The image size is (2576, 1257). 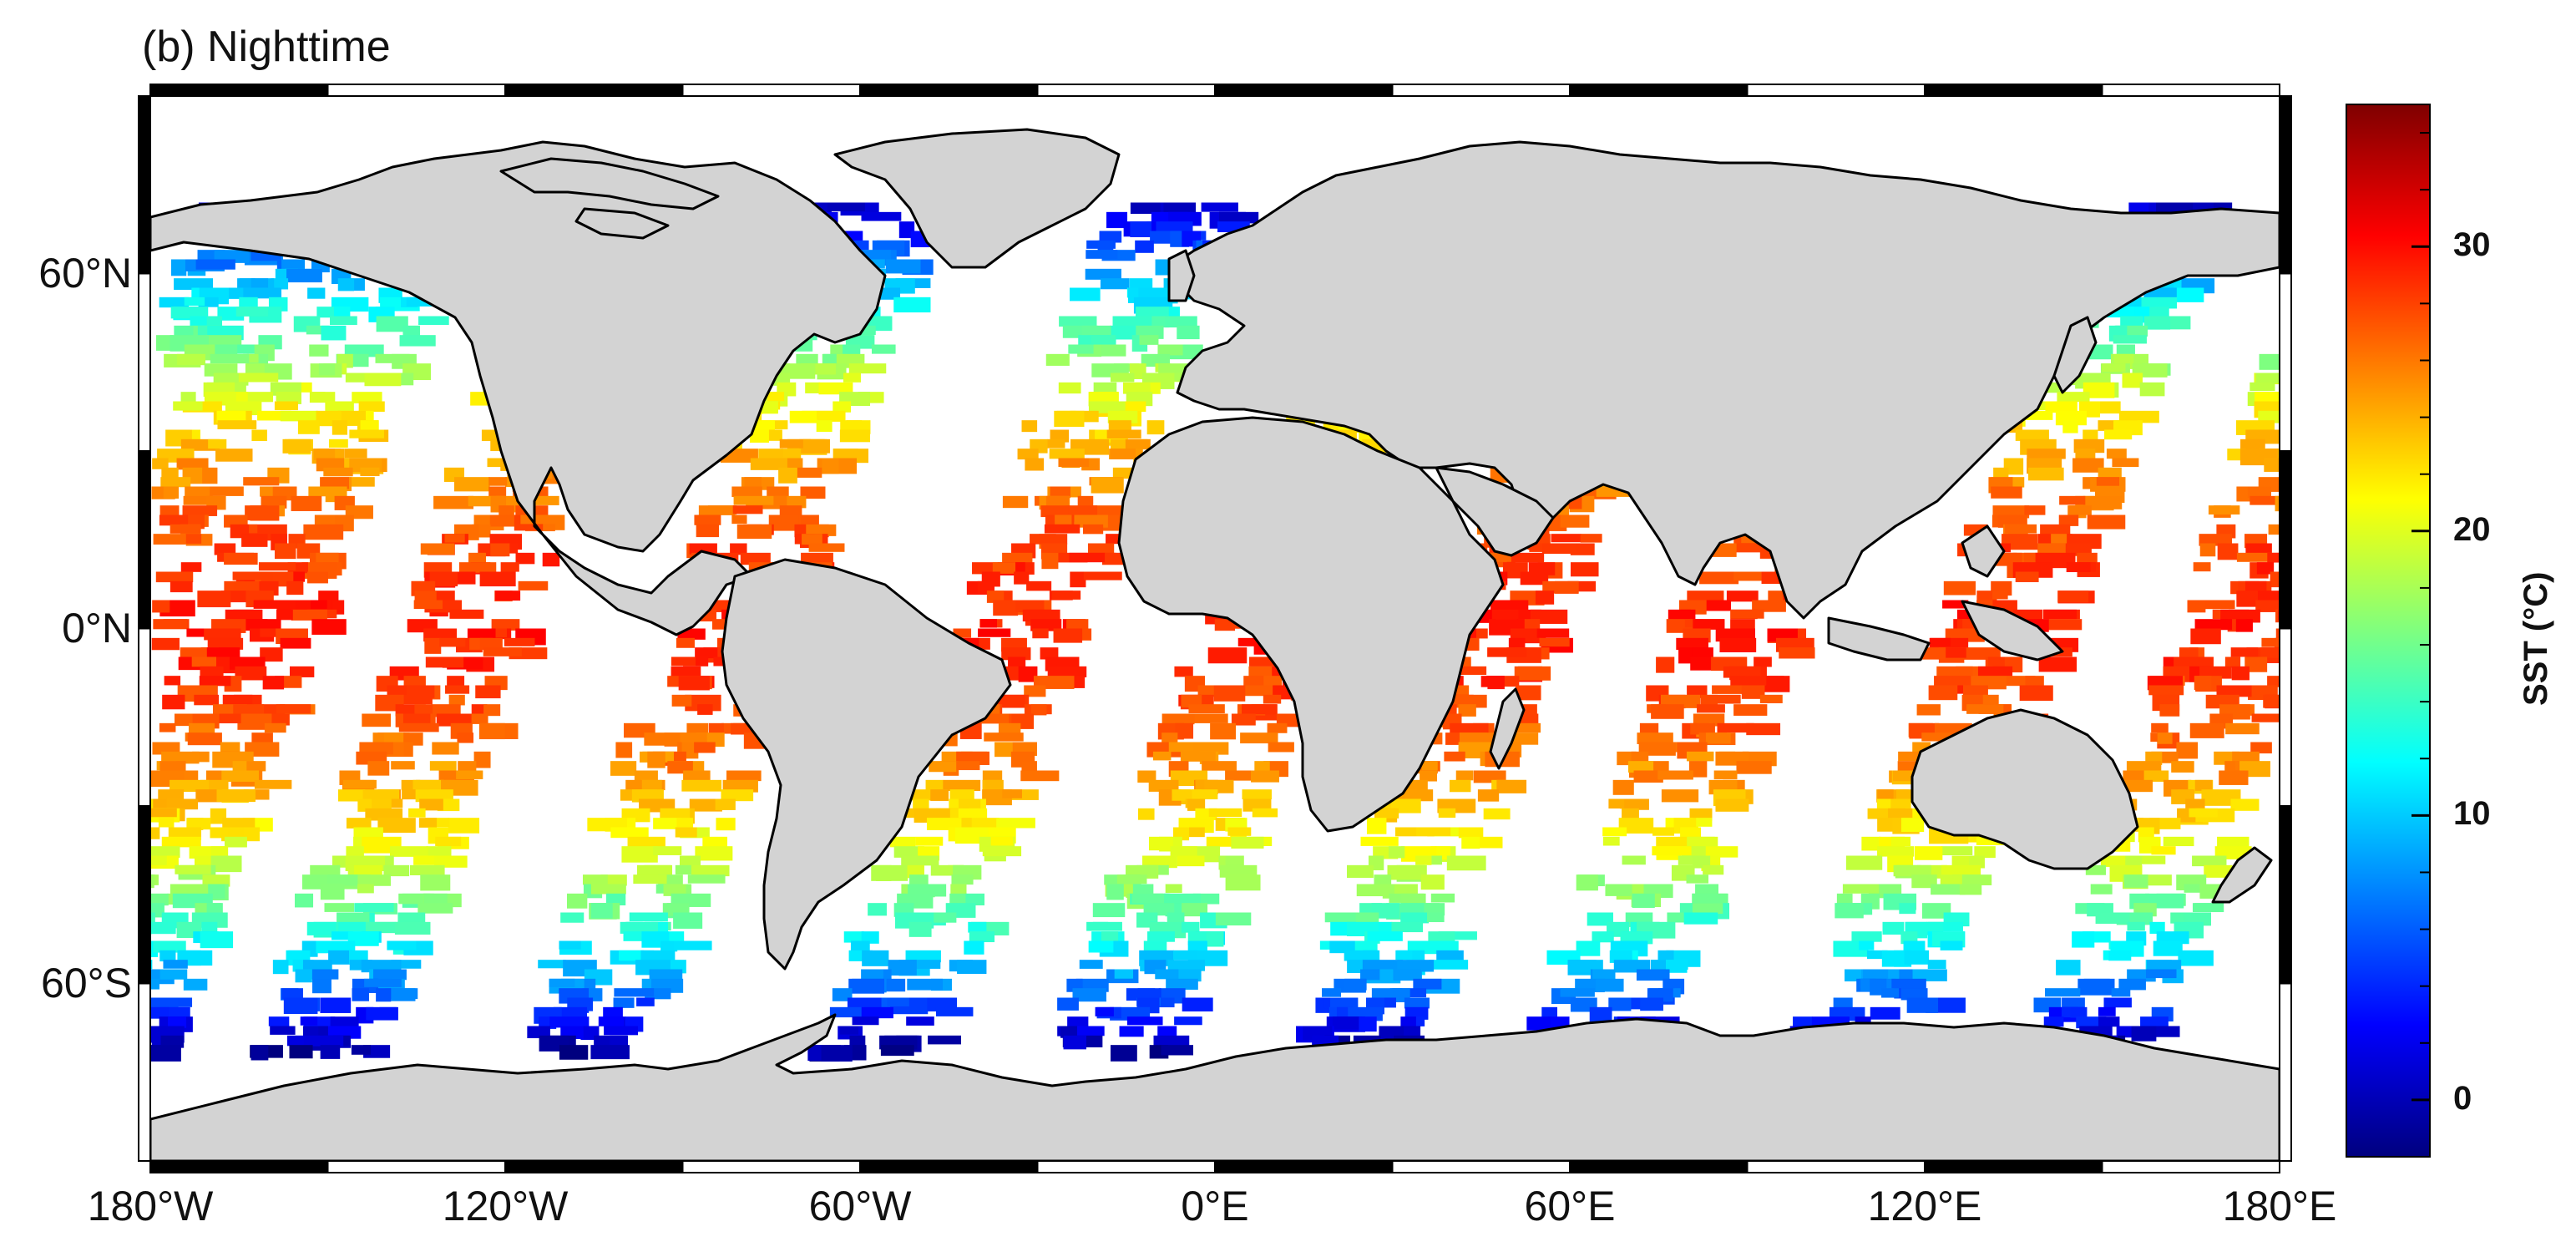 What do you see at coordinates (1507, 729) in the screenshot?
I see `madagascar` at bounding box center [1507, 729].